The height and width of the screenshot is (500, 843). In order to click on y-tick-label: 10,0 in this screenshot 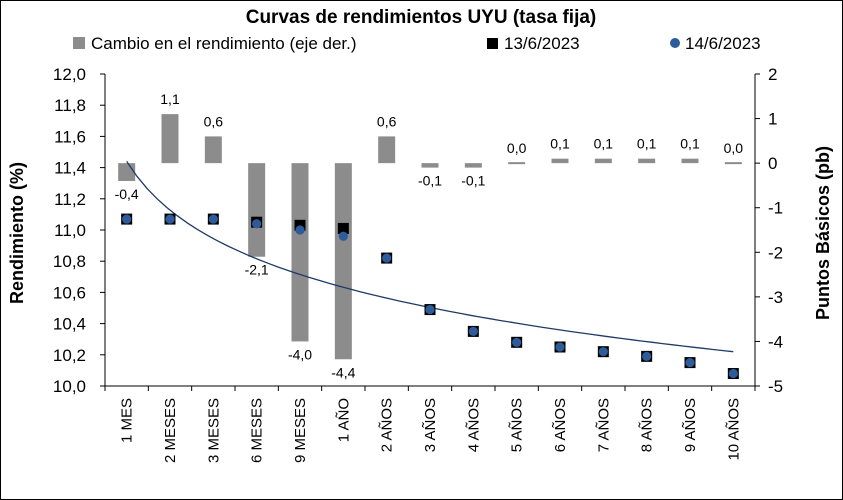, I will do `click(69, 386)`.